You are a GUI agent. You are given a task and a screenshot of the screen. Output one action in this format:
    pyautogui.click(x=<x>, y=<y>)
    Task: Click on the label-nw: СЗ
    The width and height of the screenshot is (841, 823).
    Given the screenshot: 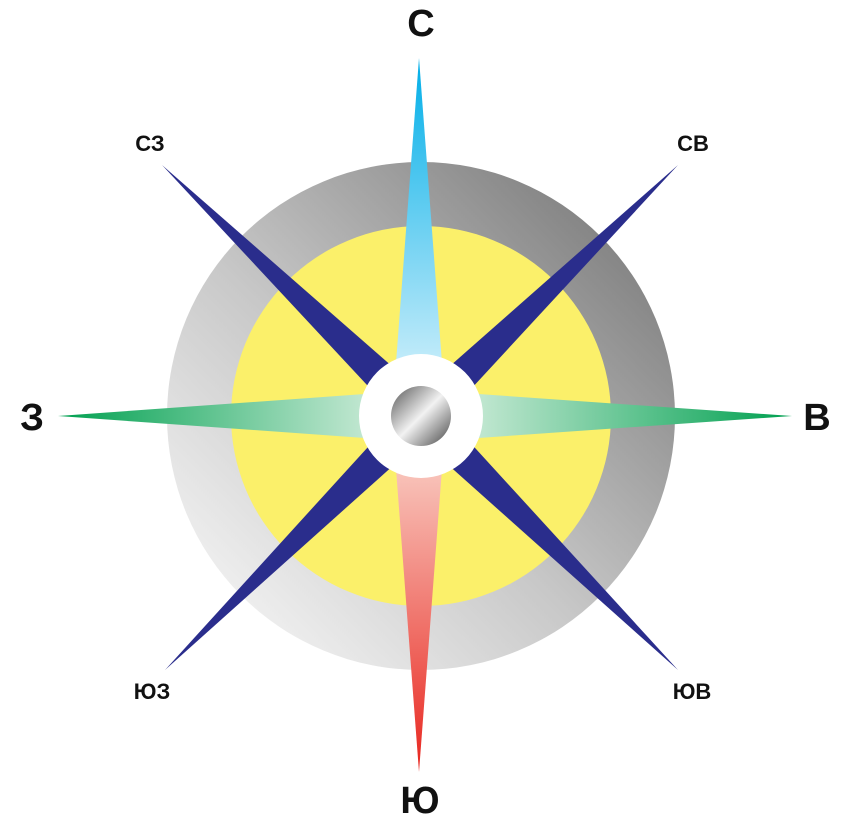 What is the action you would take?
    pyautogui.click(x=149, y=143)
    